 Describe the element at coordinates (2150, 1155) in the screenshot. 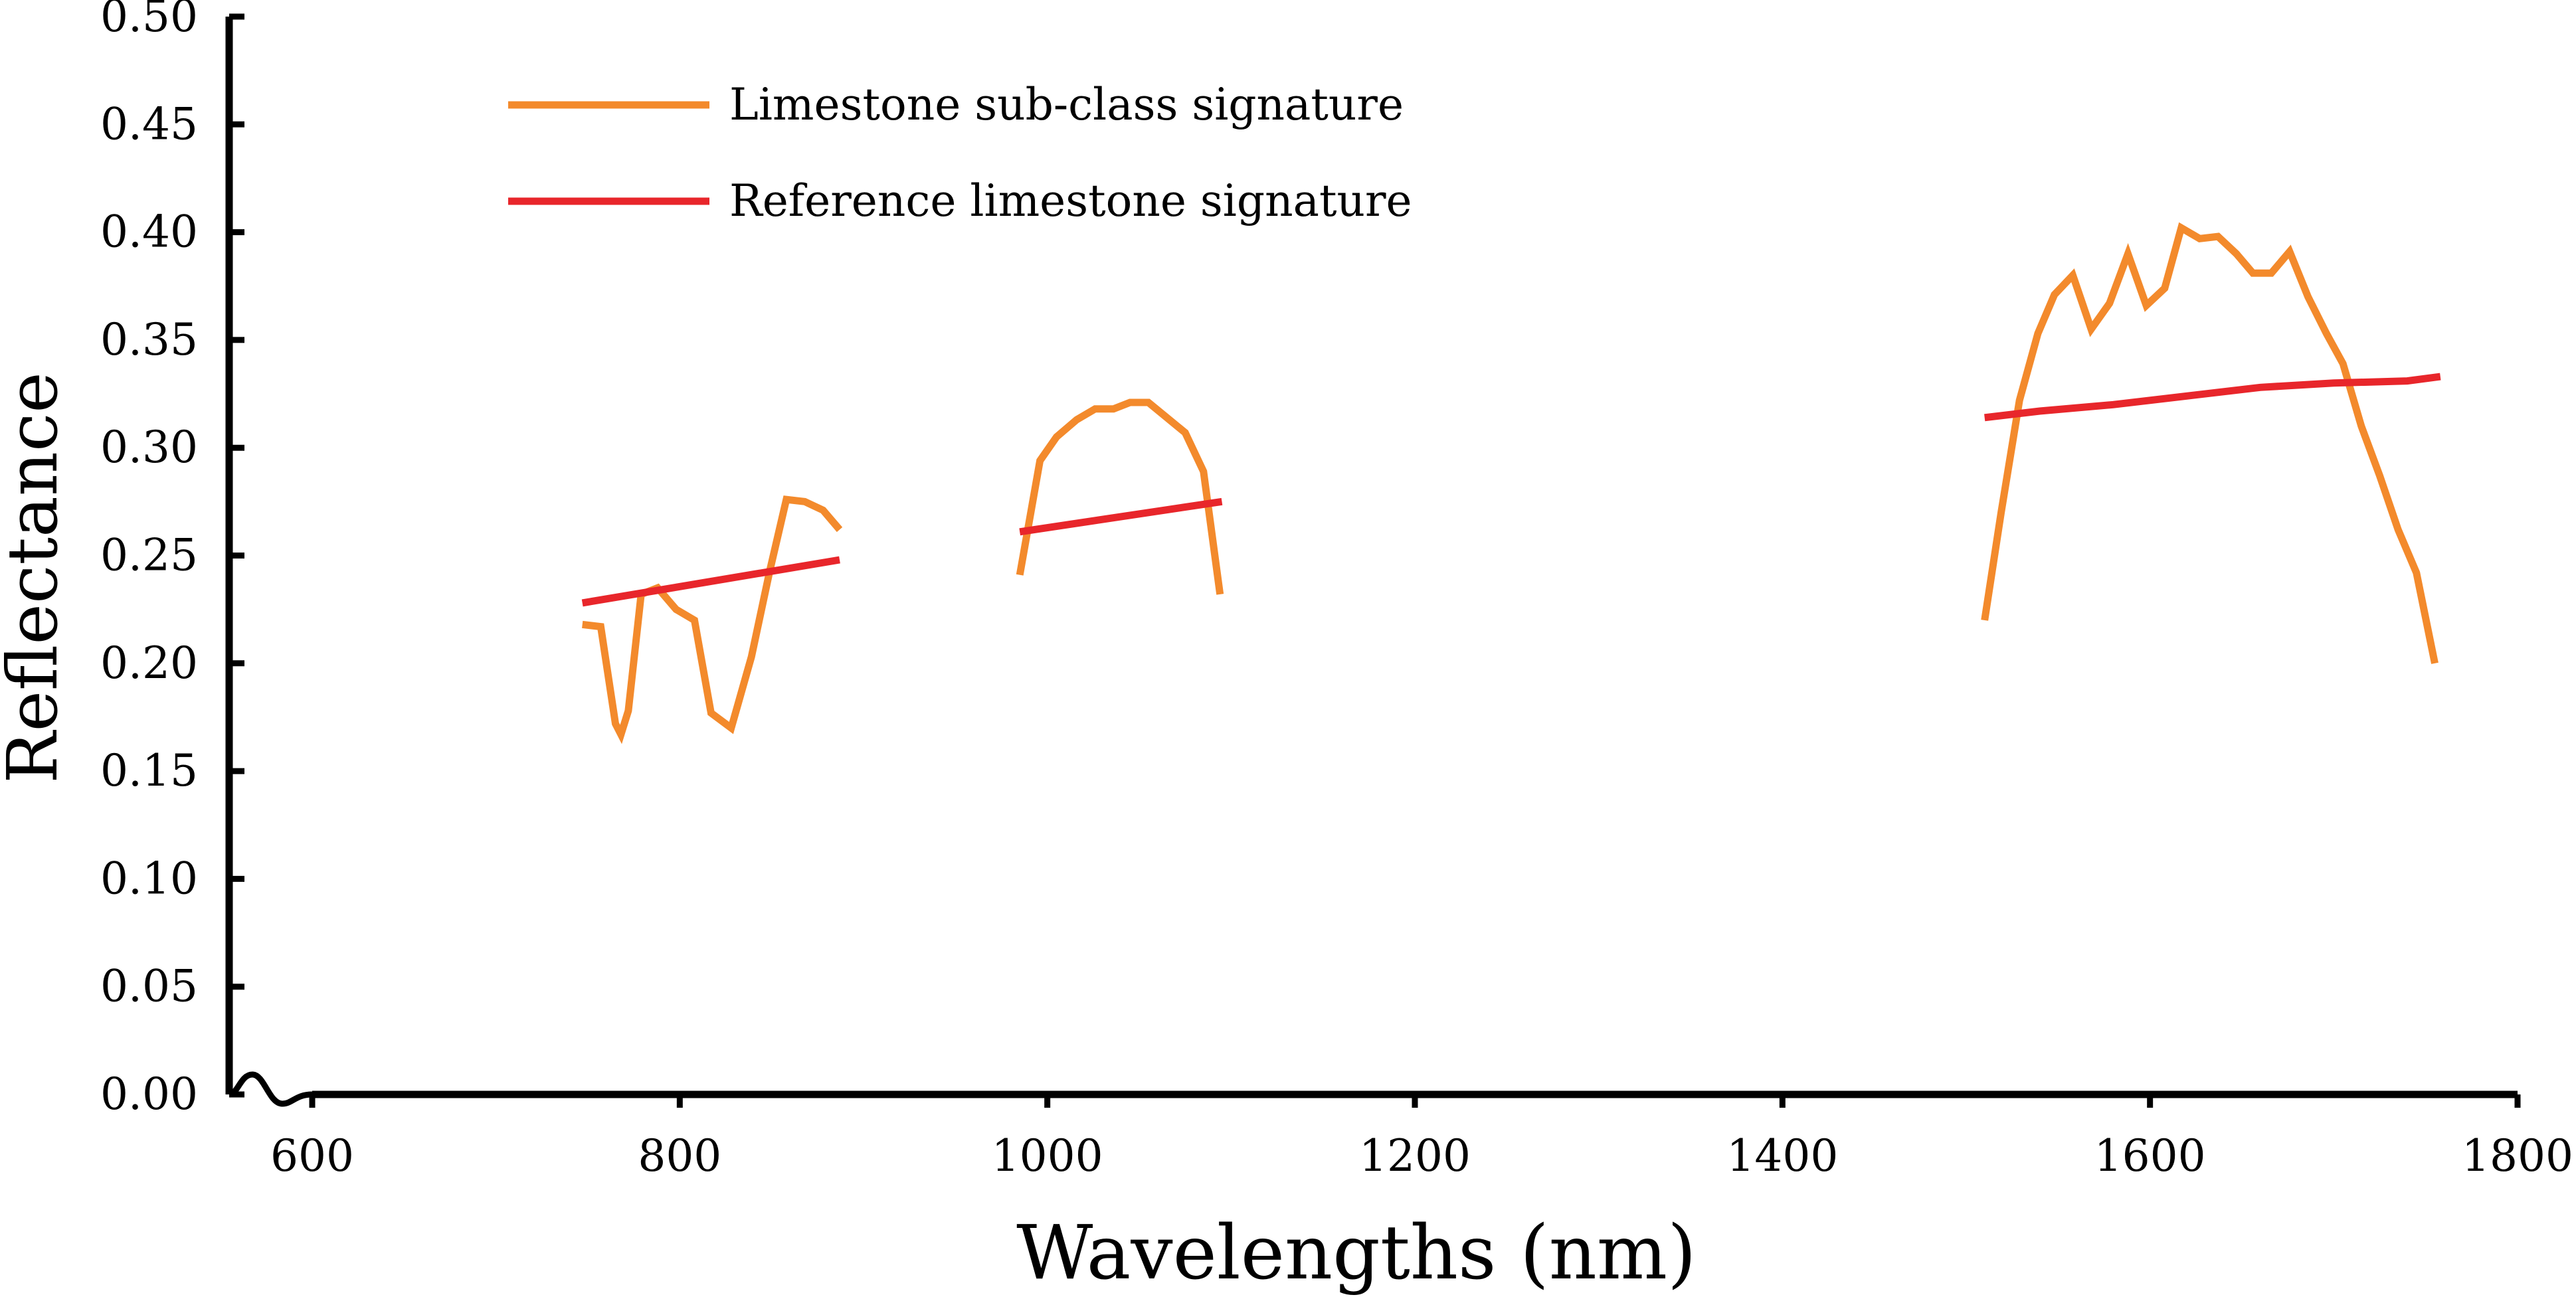

I see `x-tick-label: 1600` at that location.